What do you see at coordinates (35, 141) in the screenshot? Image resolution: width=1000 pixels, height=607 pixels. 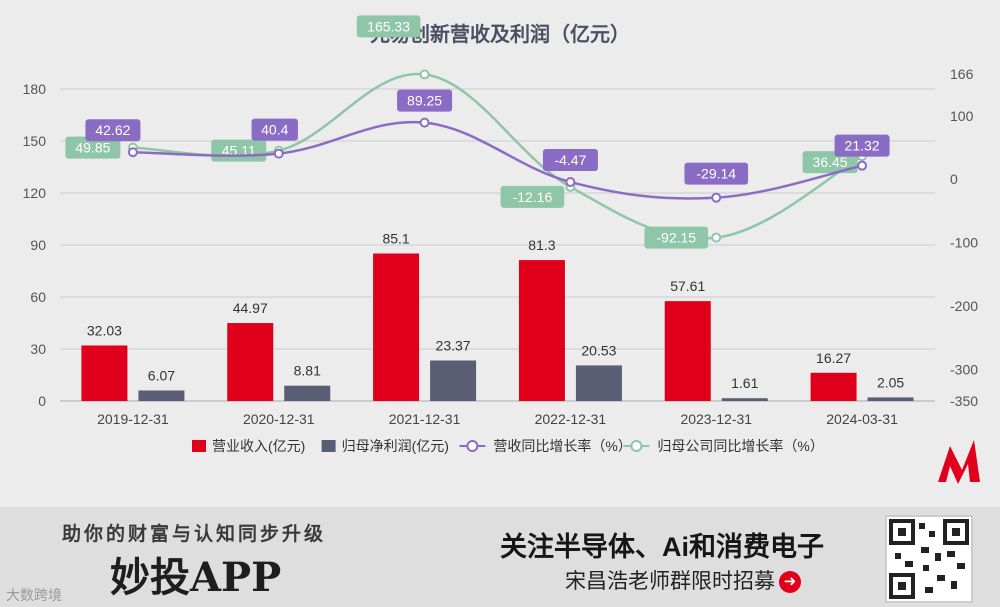 I see `left-tick-label: 150` at bounding box center [35, 141].